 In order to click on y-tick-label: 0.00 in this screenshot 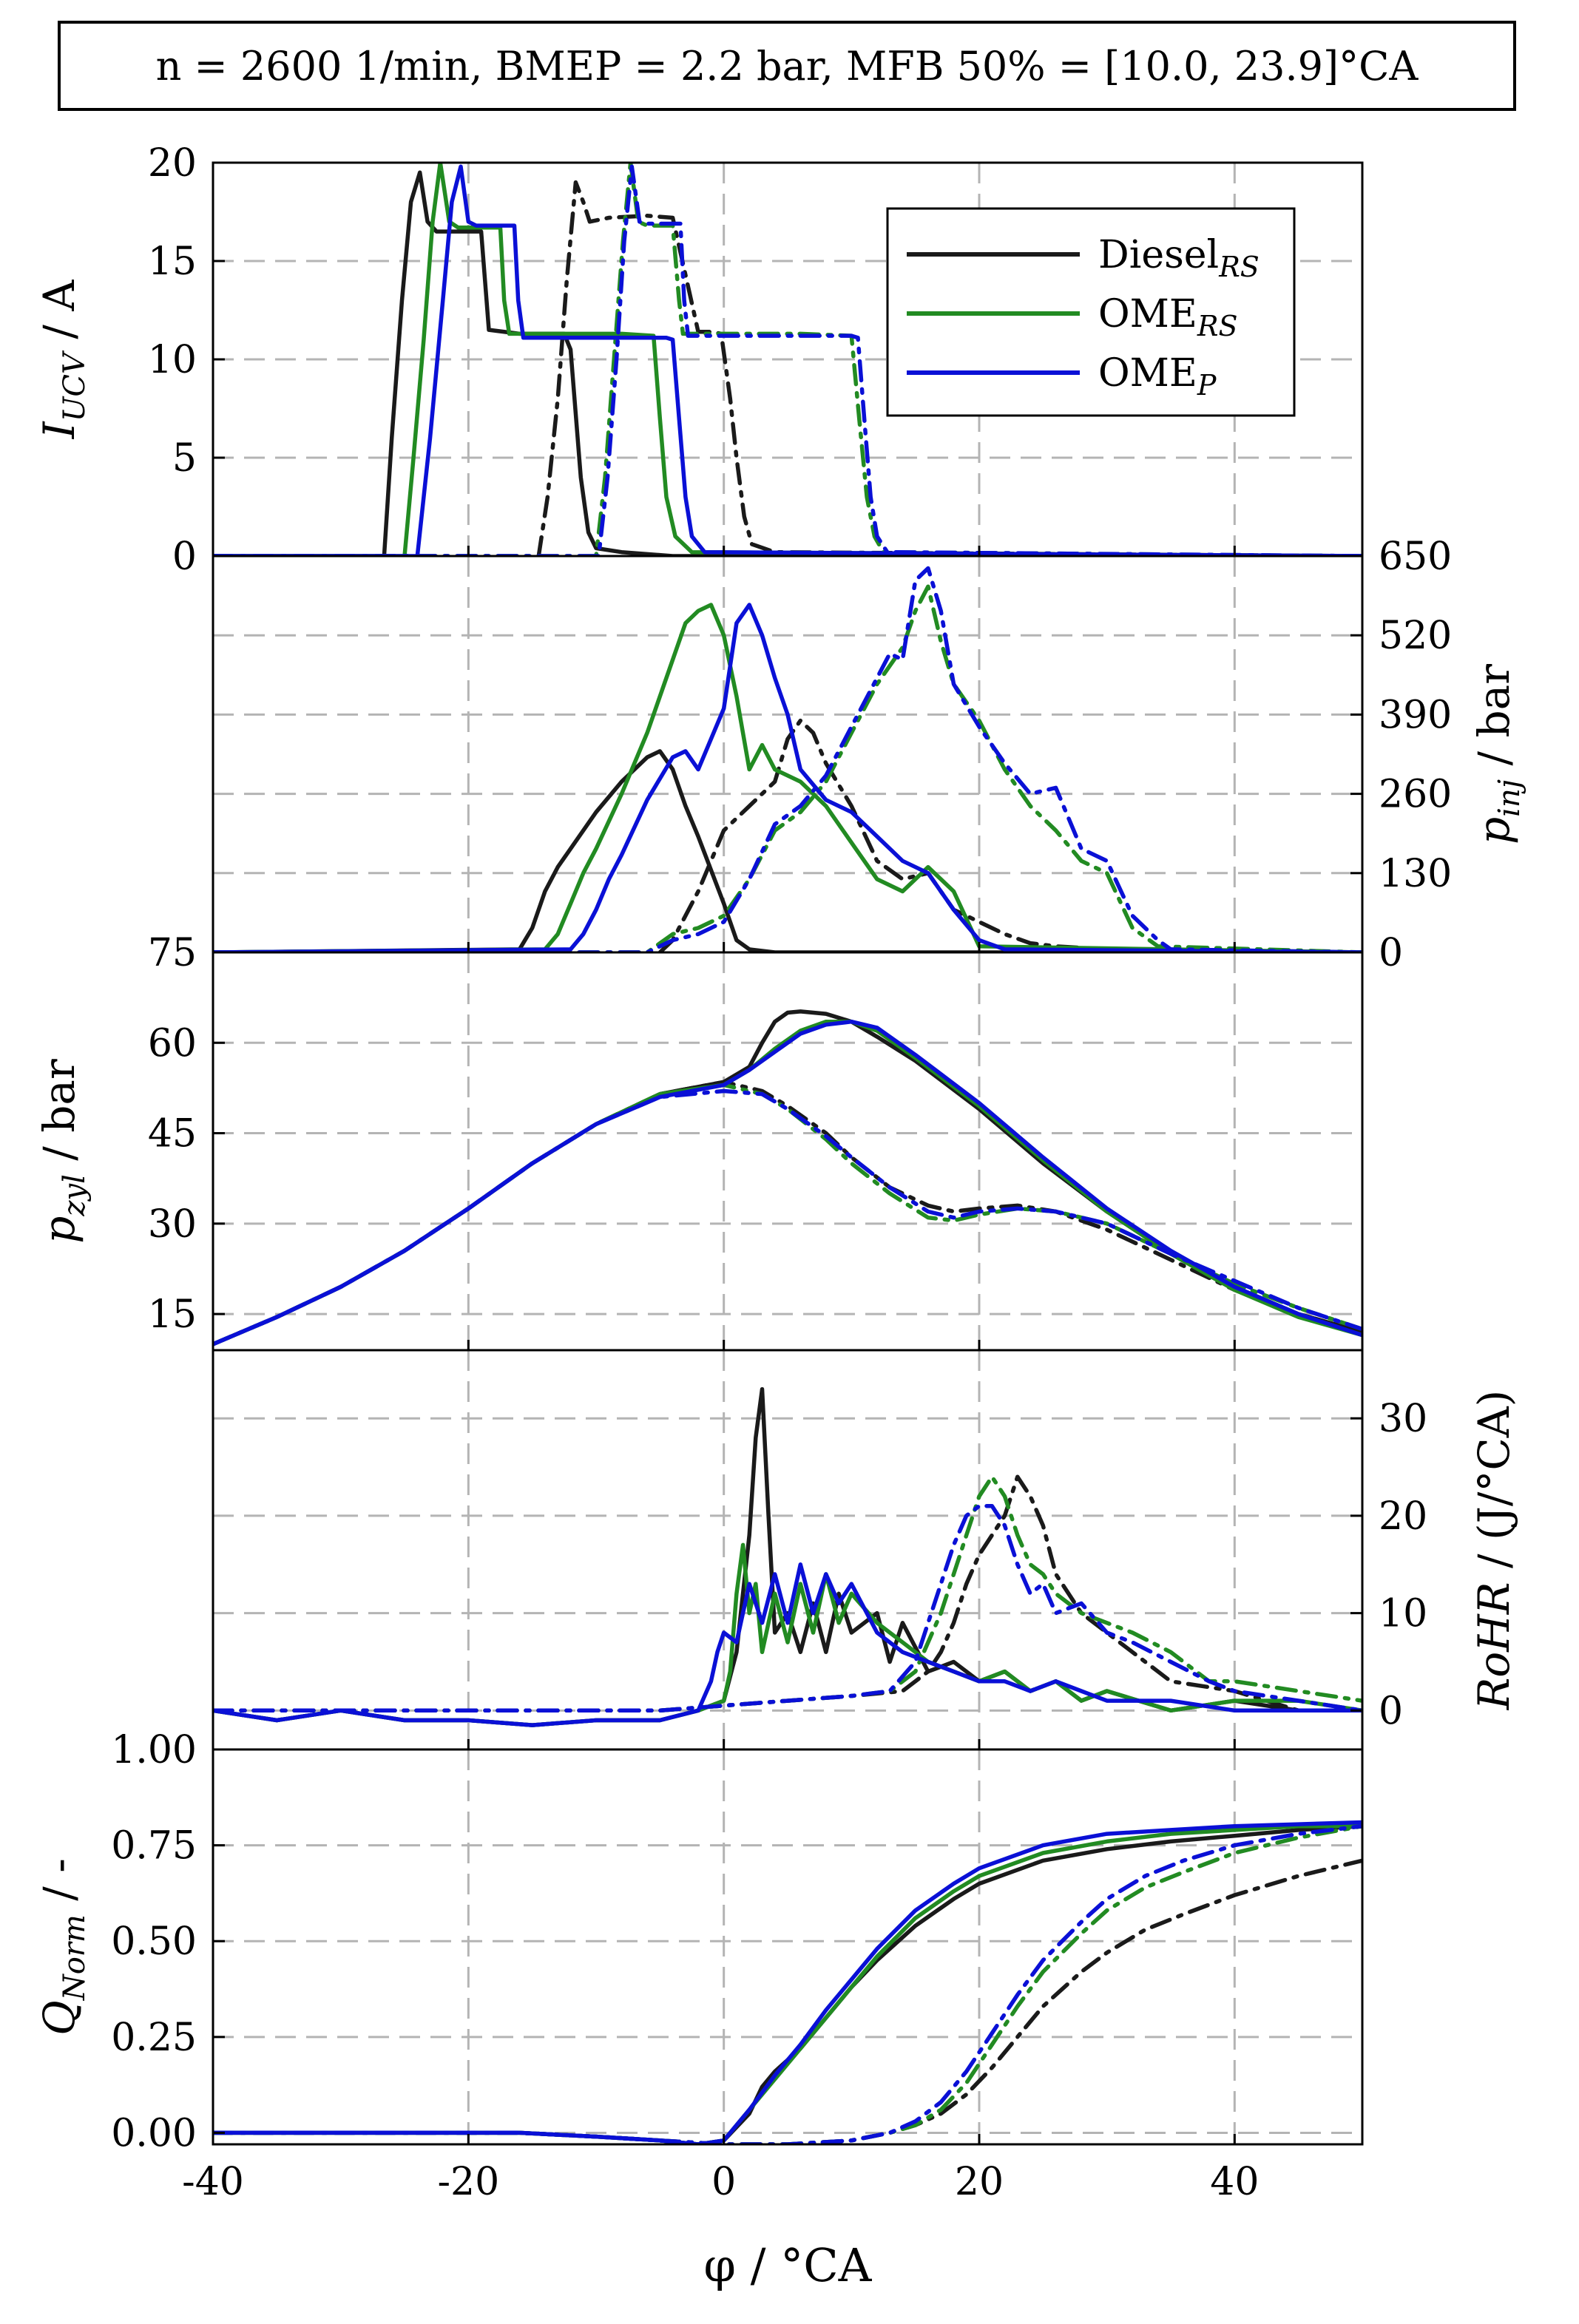, I will do `click(154, 2133)`.